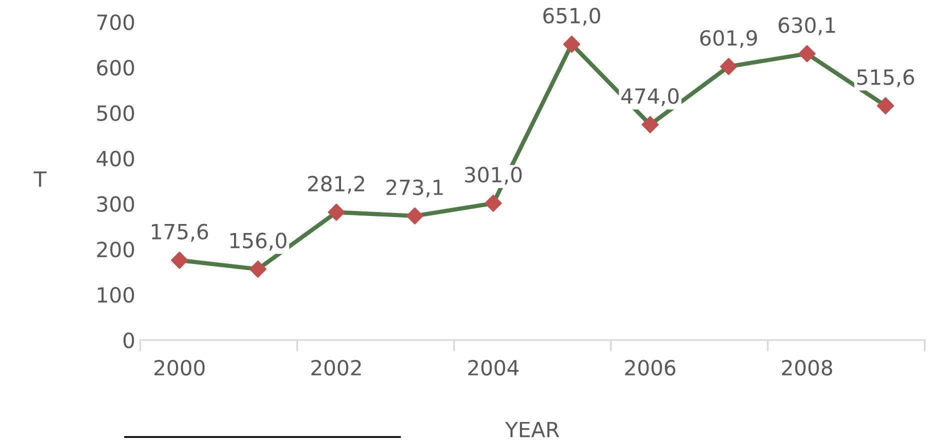  I want to click on y-tick-label: 300, so click(115, 204).